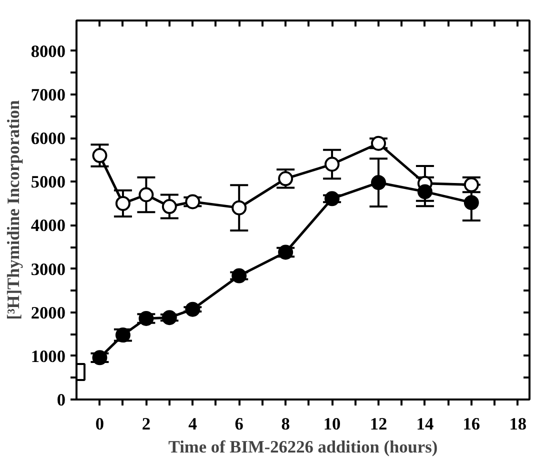 The width and height of the screenshot is (539, 459). Describe the element at coordinates (48, 138) in the screenshot. I see `y-tick-label: 6000` at that location.